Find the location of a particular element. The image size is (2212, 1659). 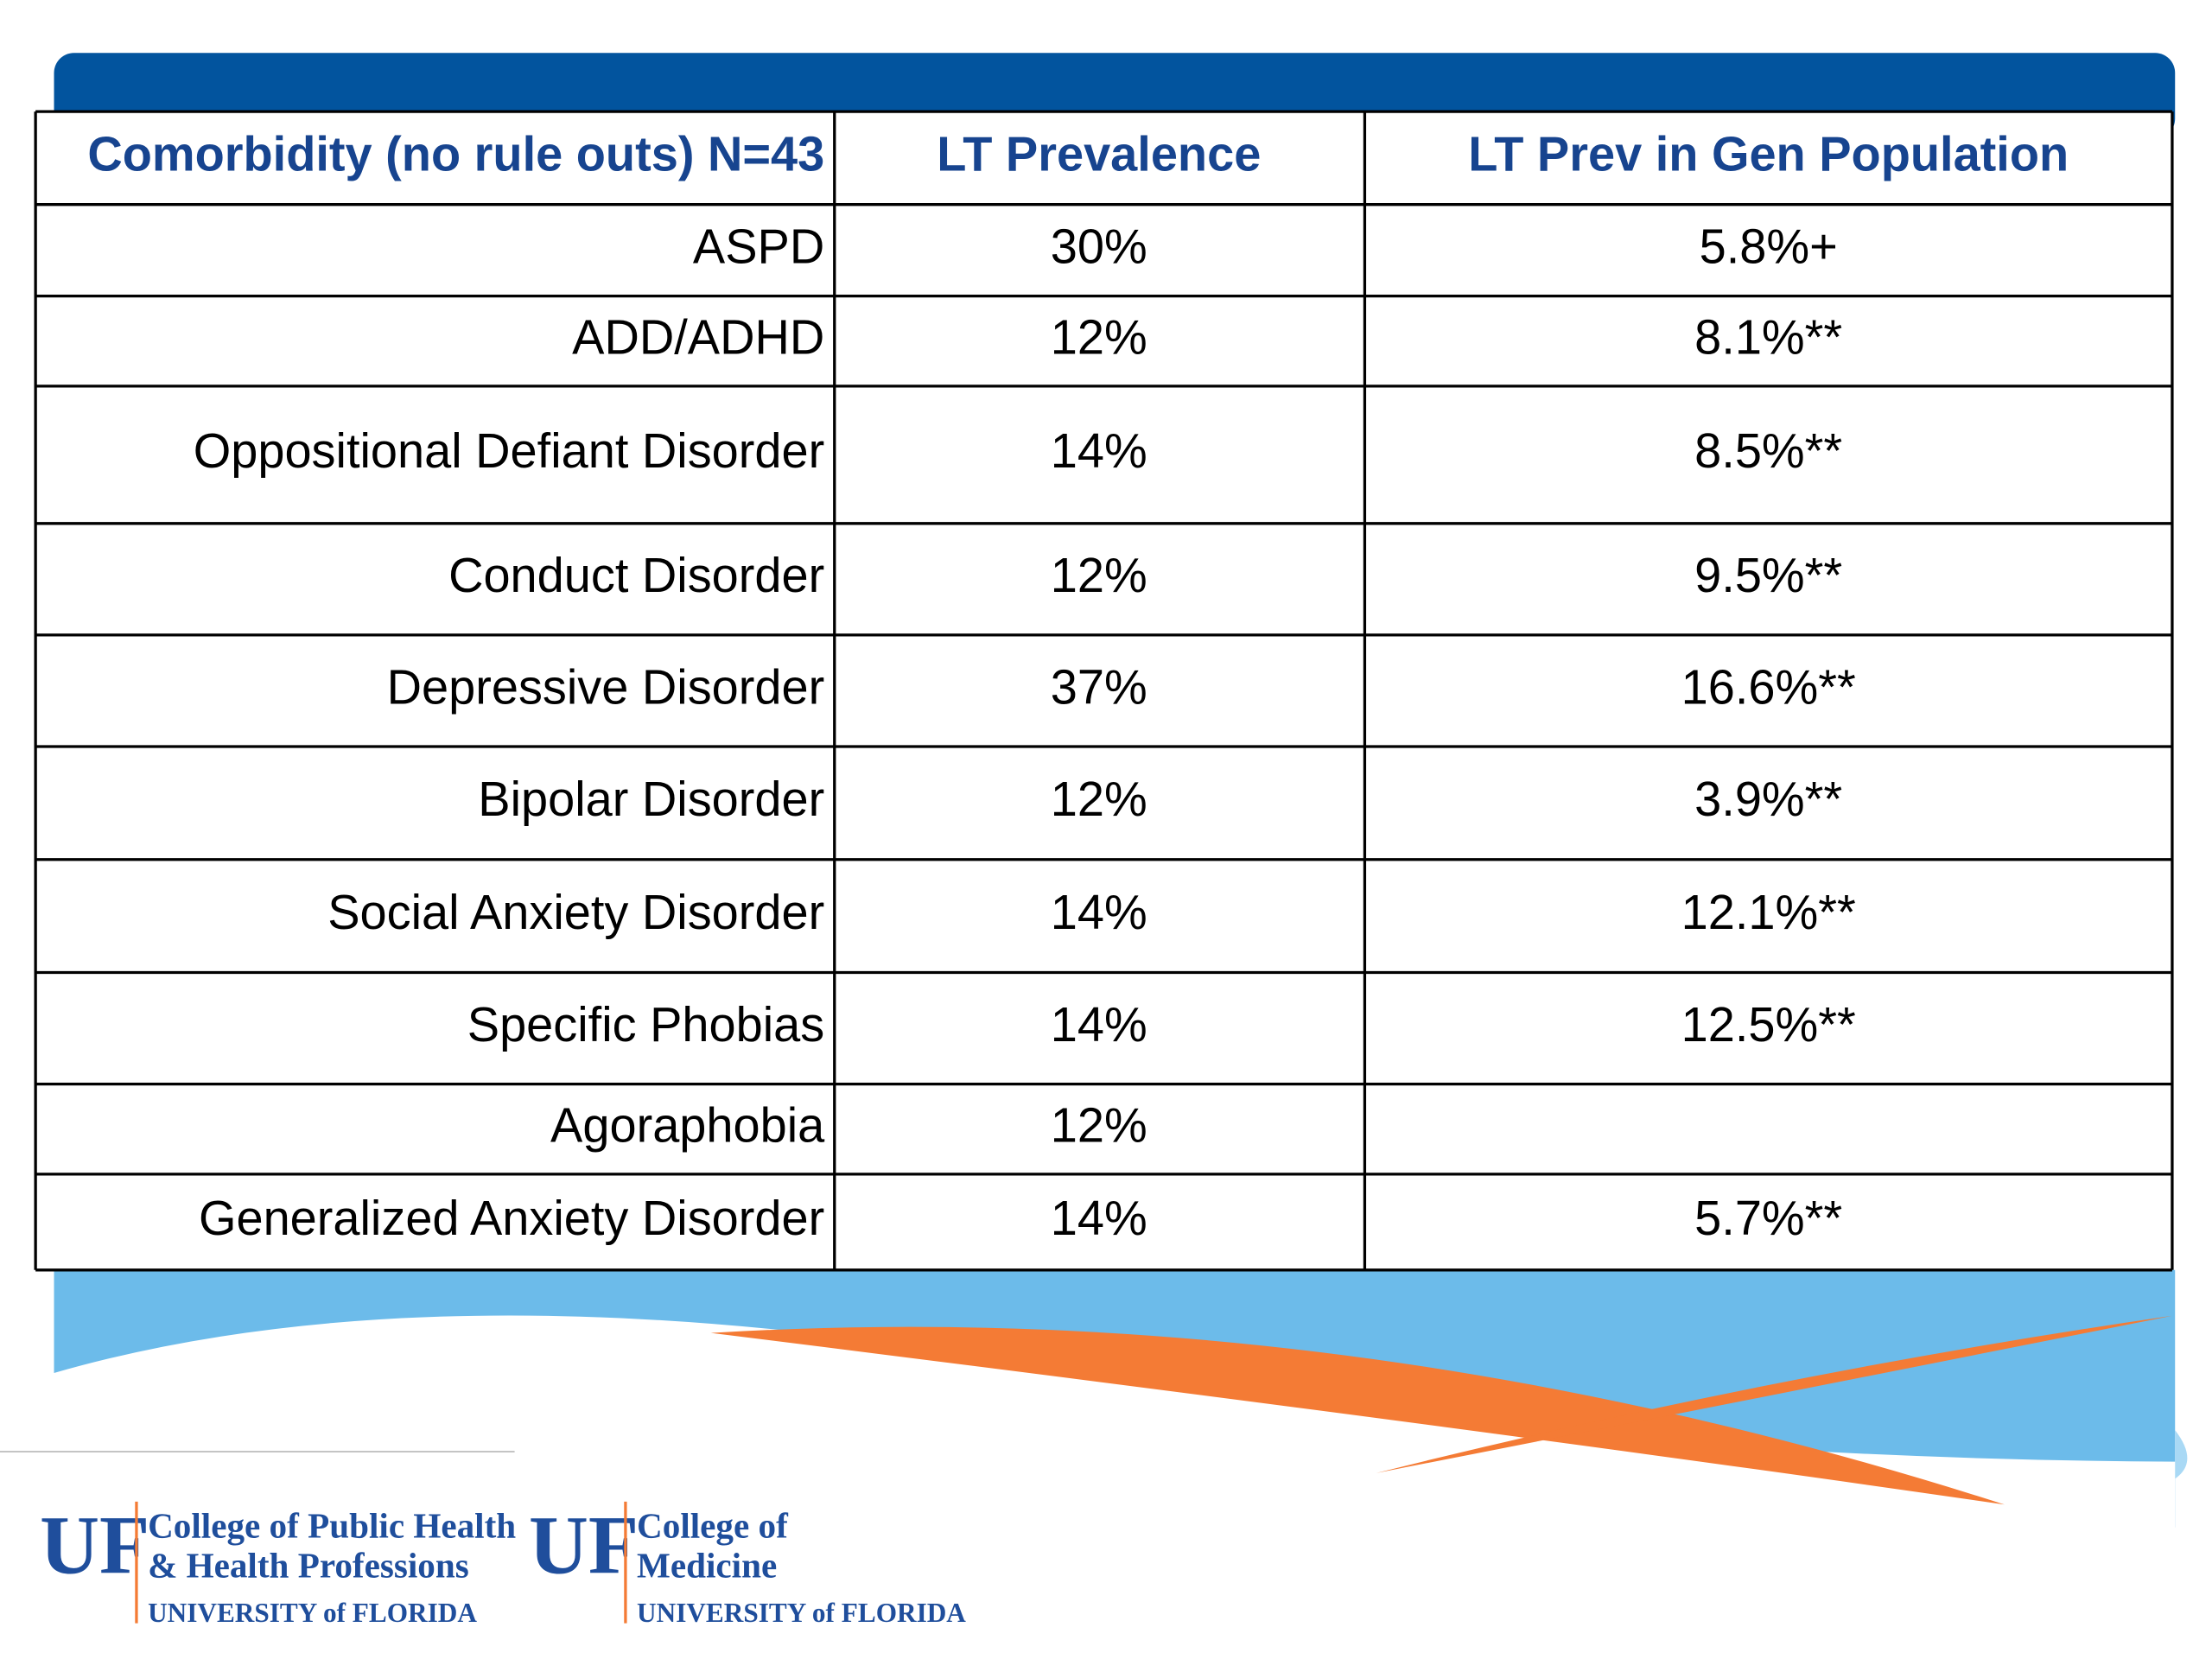

logo-line: & Health Professions is located at coordinates (308, 1566).